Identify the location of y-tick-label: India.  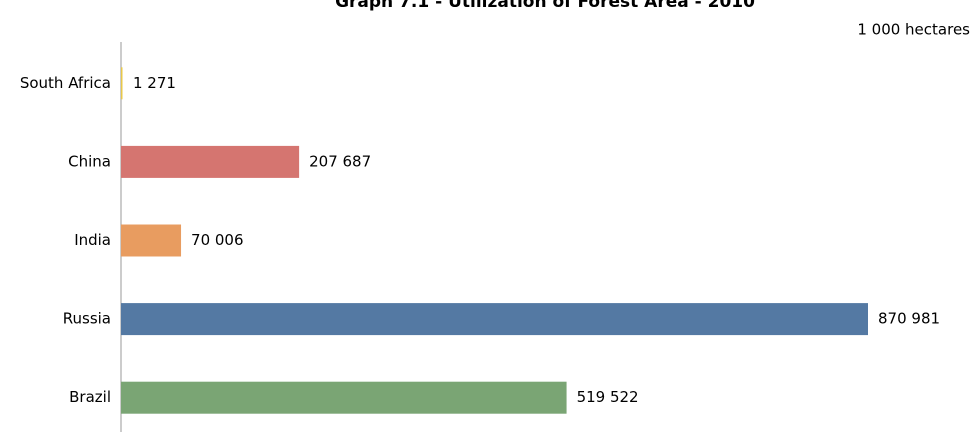
(92, 240).